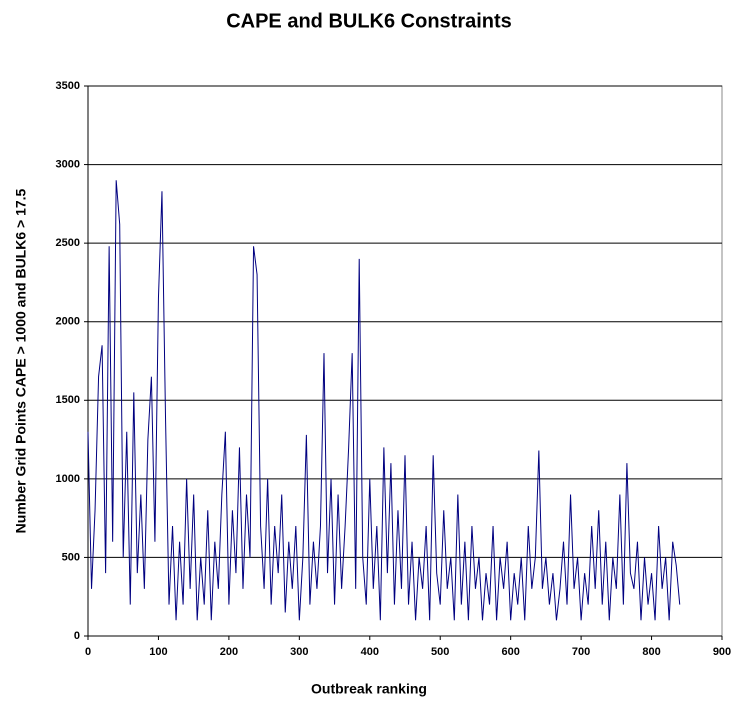 The height and width of the screenshot is (705, 738). What do you see at coordinates (369, 21) in the screenshot?
I see `chart-title: CAPE and BULK6 Constraints` at bounding box center [369, 21].